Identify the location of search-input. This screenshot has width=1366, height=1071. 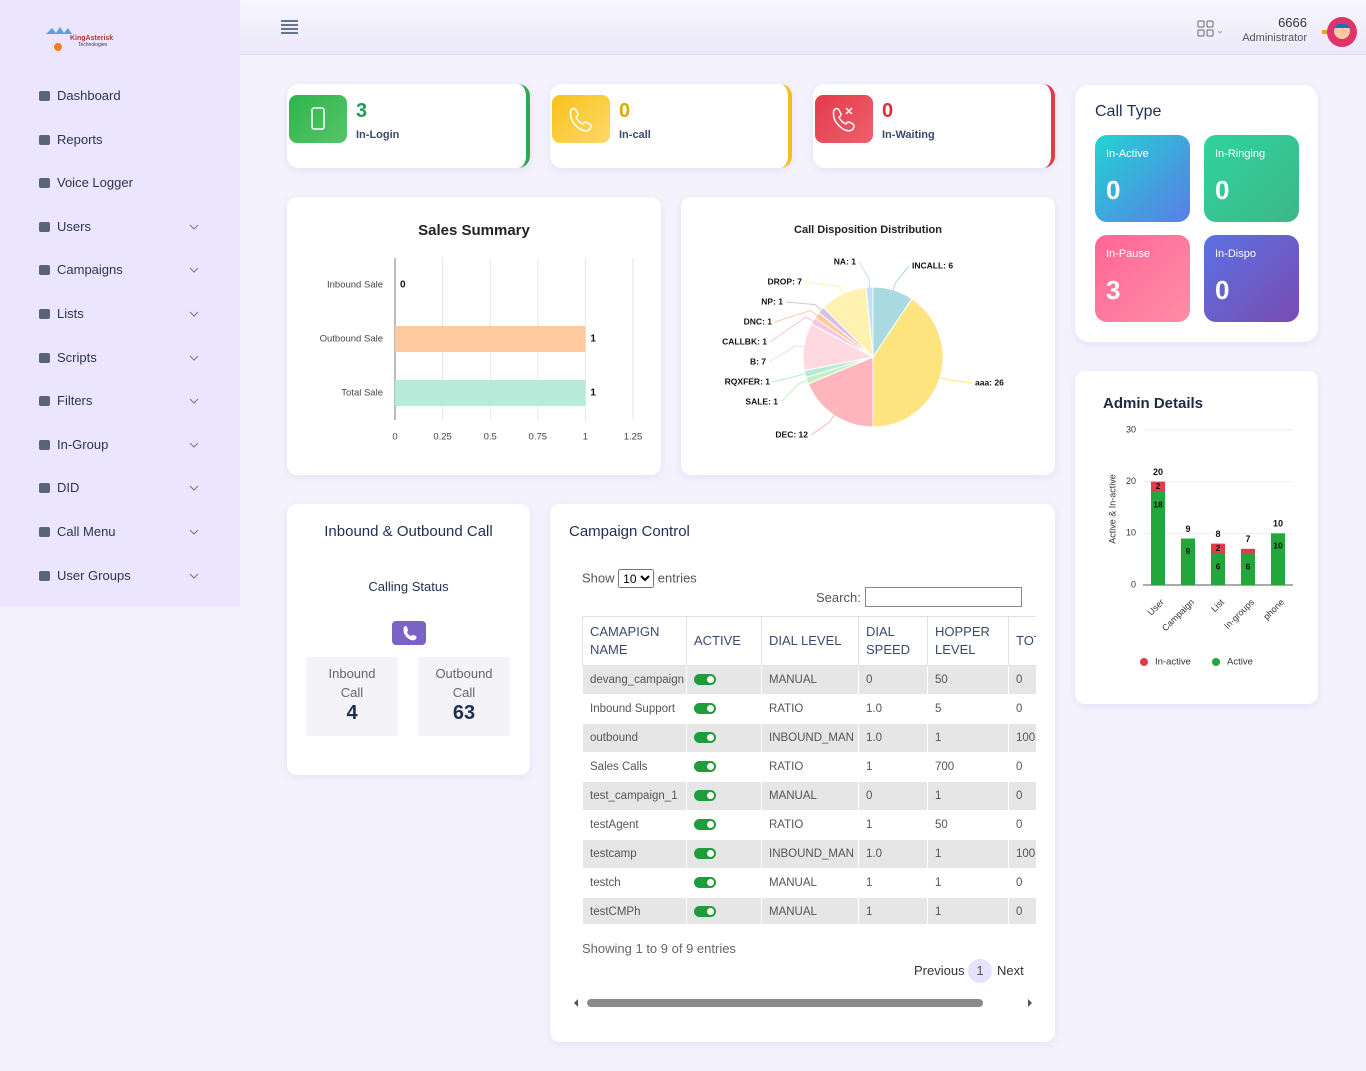
(943, 597).